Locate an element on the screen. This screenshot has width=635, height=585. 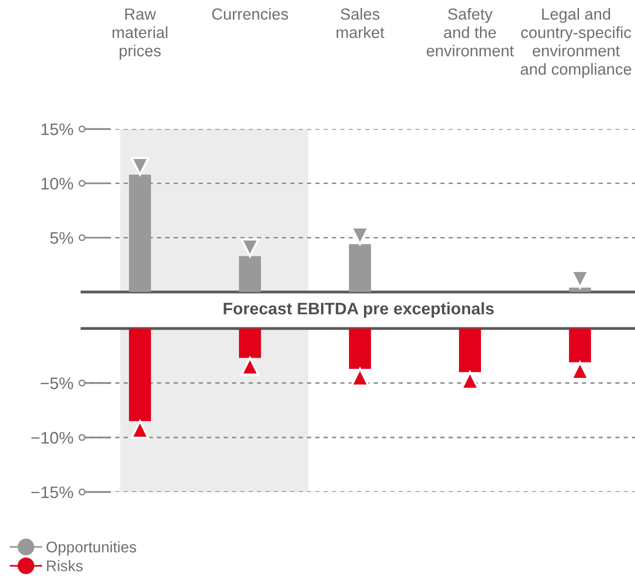
y-tick-label: −15% is located at coordinates (52, 492).